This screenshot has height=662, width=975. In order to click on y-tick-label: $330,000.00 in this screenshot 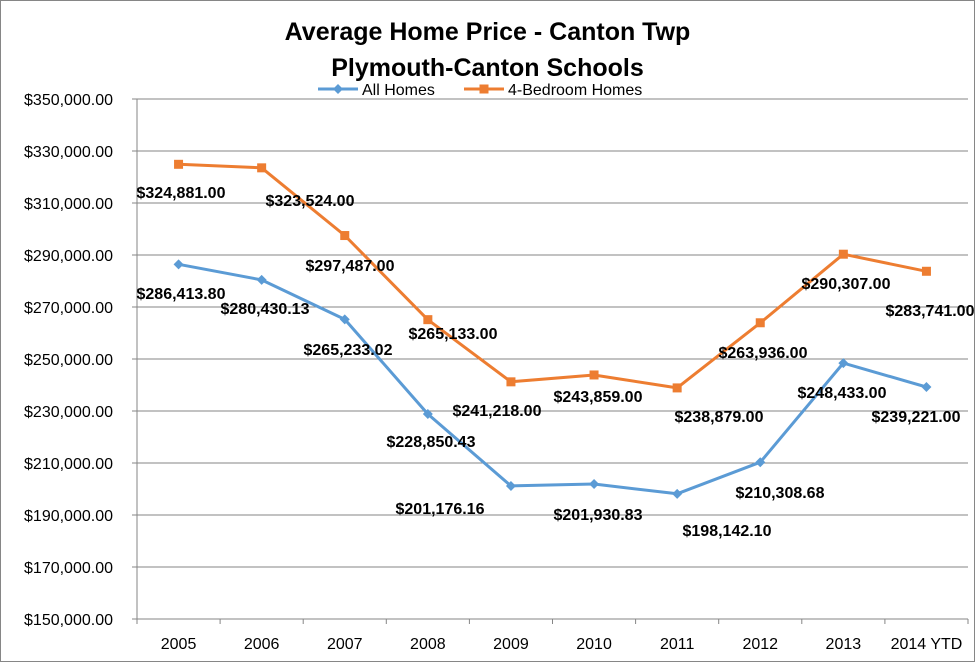, I will do `click(68, 152)`.